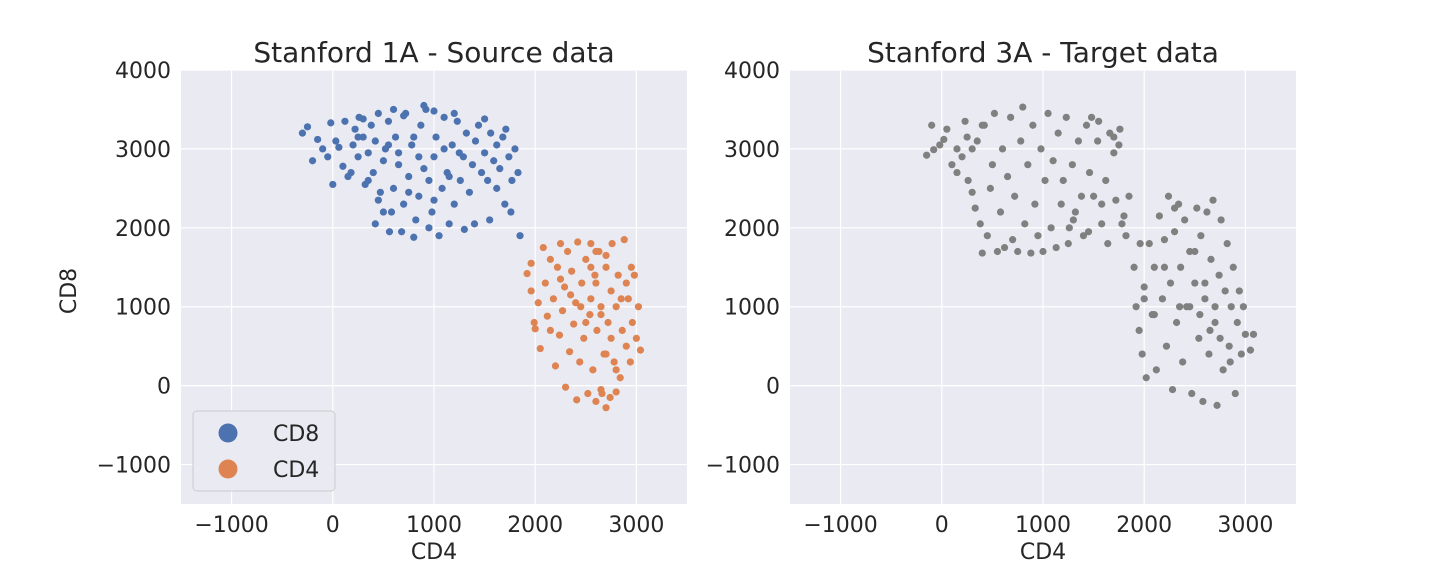 This screenshot has height=576, width=1440. I want to click on y-tick-label: 3000, so click(143, 150).